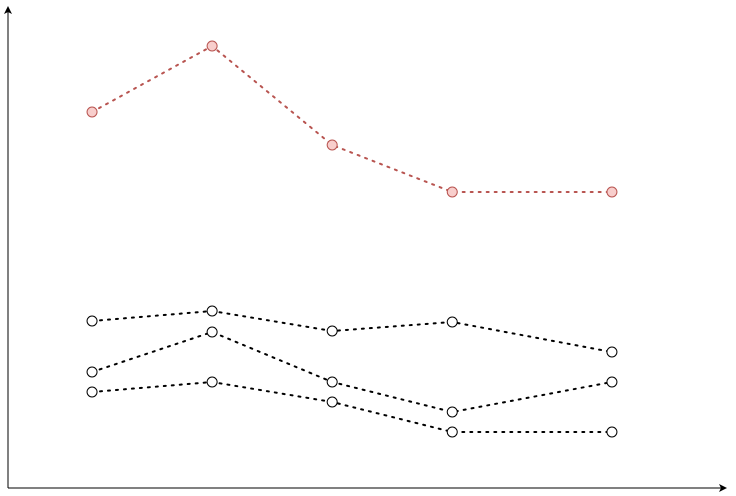 The width and height of the screenshot is (736, 496). Describe the element at coordinates (352, 406) in the screenshot. I see `series-4-line` at that location.